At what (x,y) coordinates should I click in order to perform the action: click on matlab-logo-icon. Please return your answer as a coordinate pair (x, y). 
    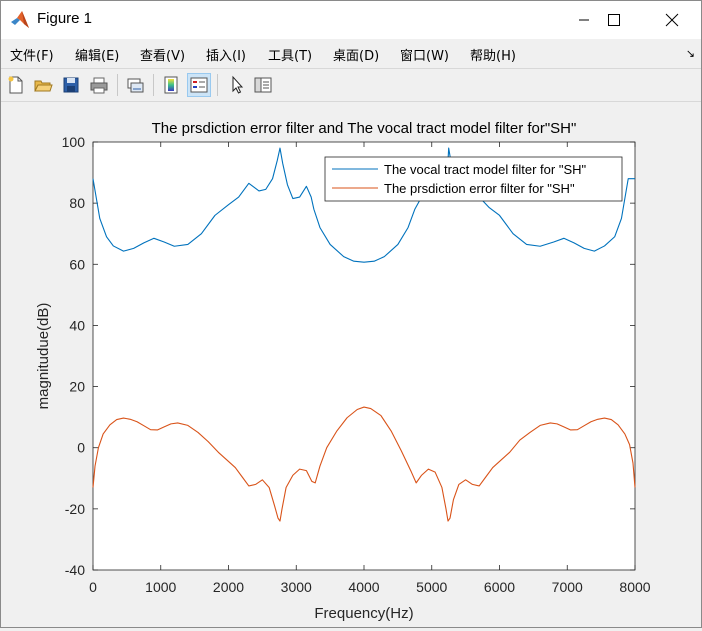
    Looking at the image, I should click on (20, 19).